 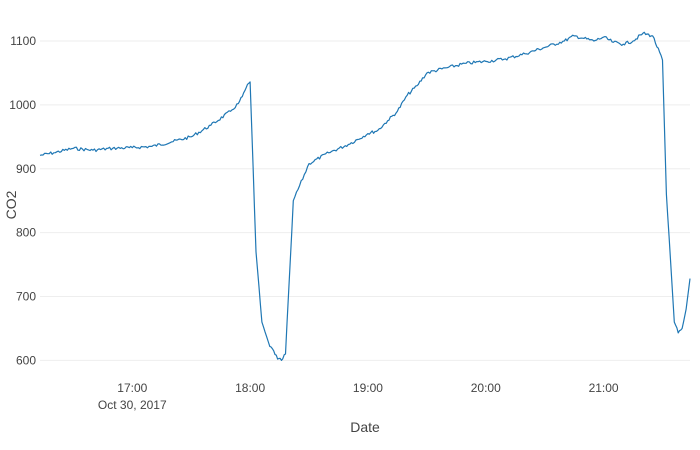 I want to click on y-tick-label-0: 600, so click(x=26, y=360).